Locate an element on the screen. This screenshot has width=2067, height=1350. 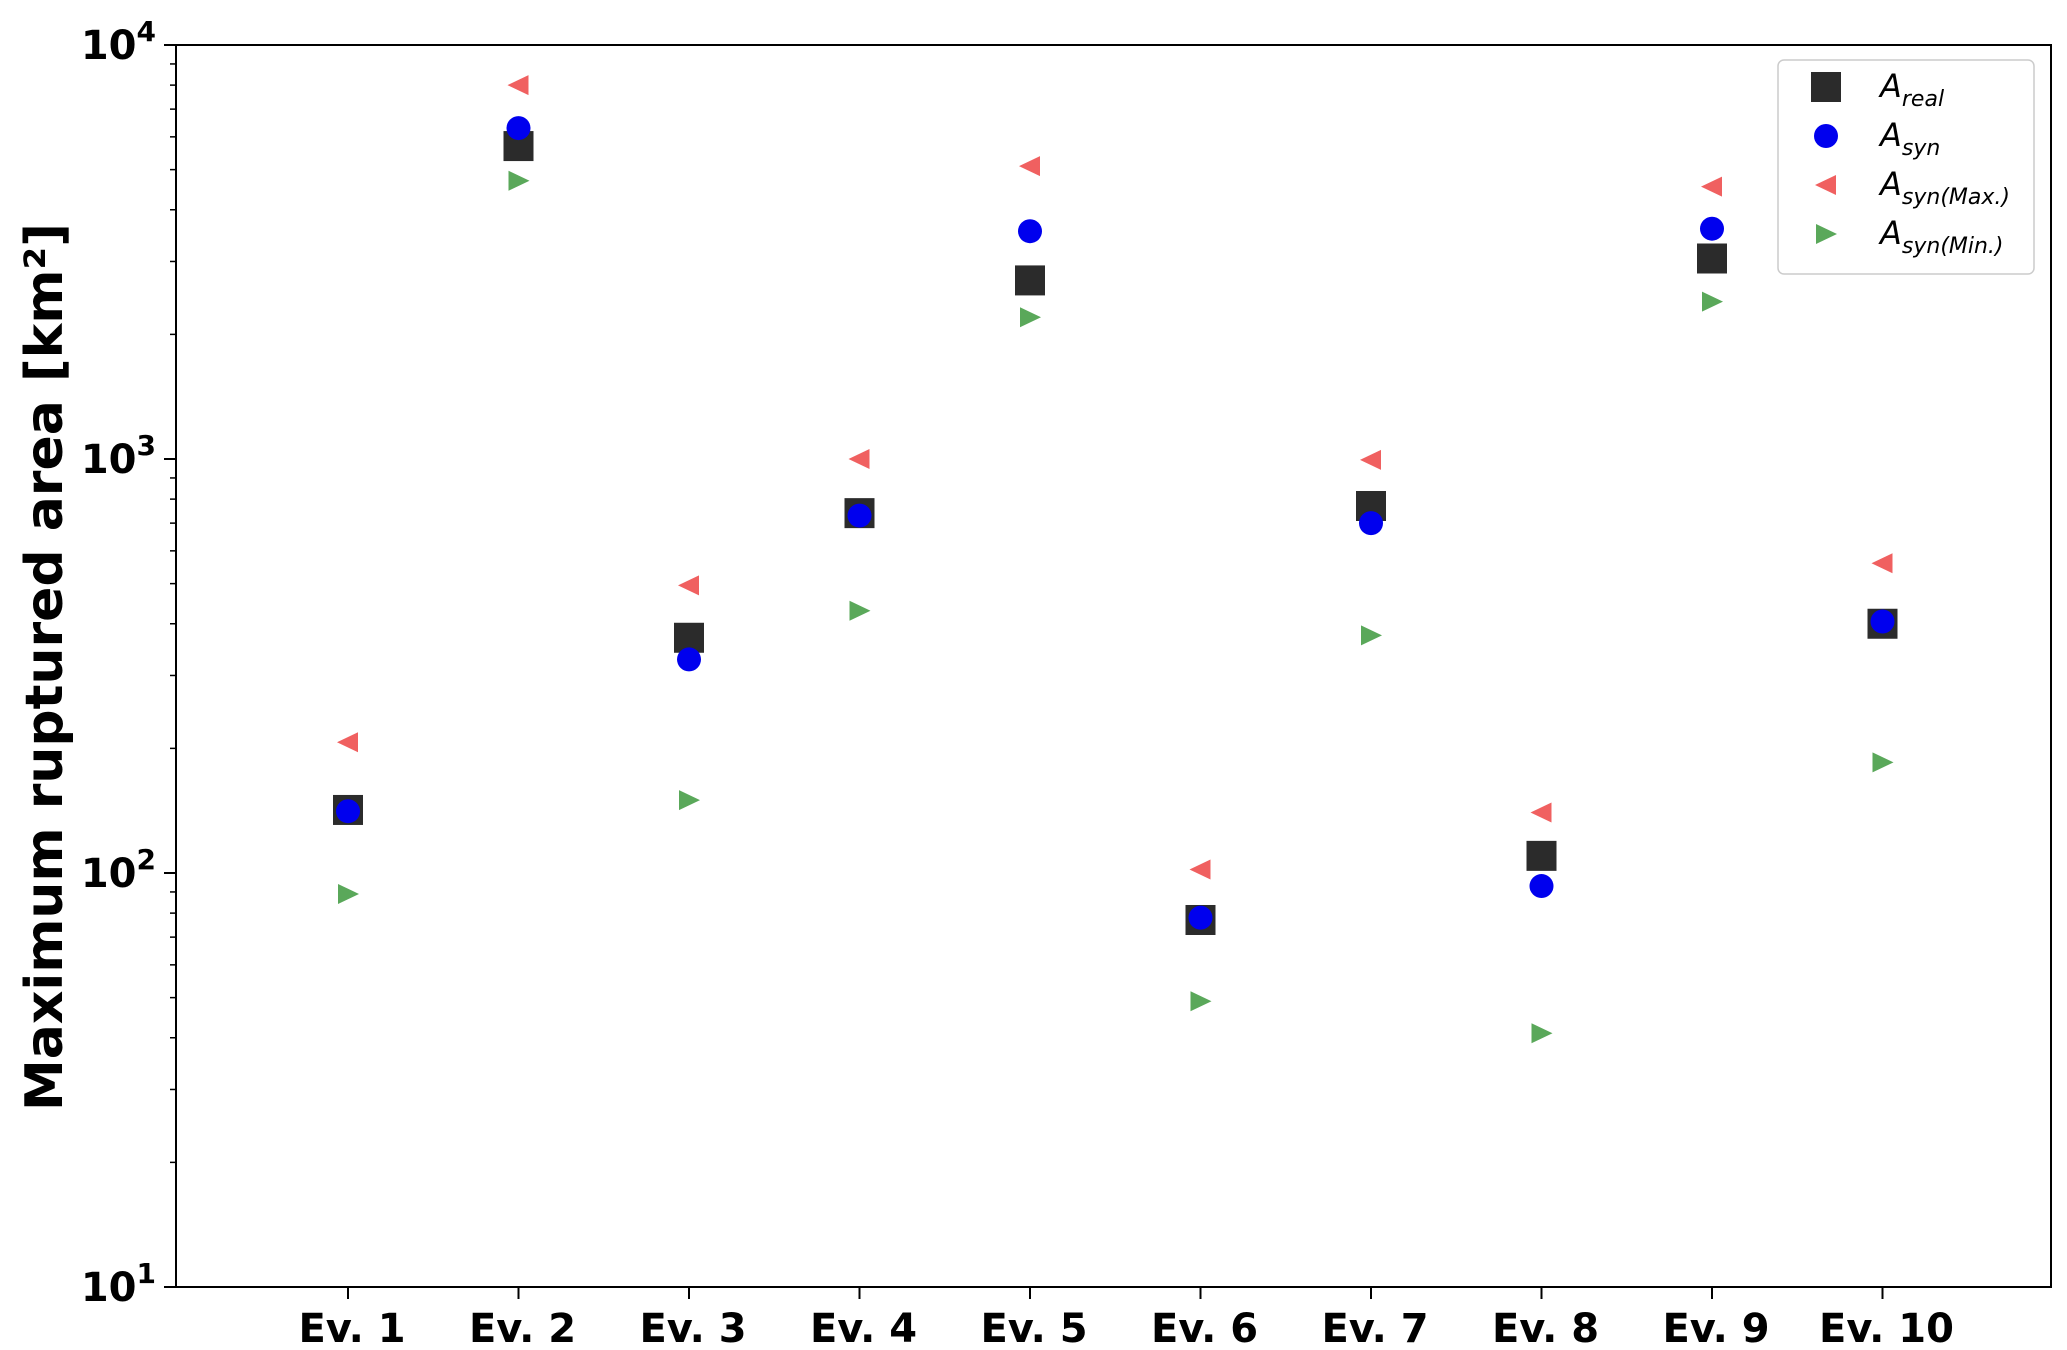
y-tick-exponent: 1 is located at coordinates (146, 1273).